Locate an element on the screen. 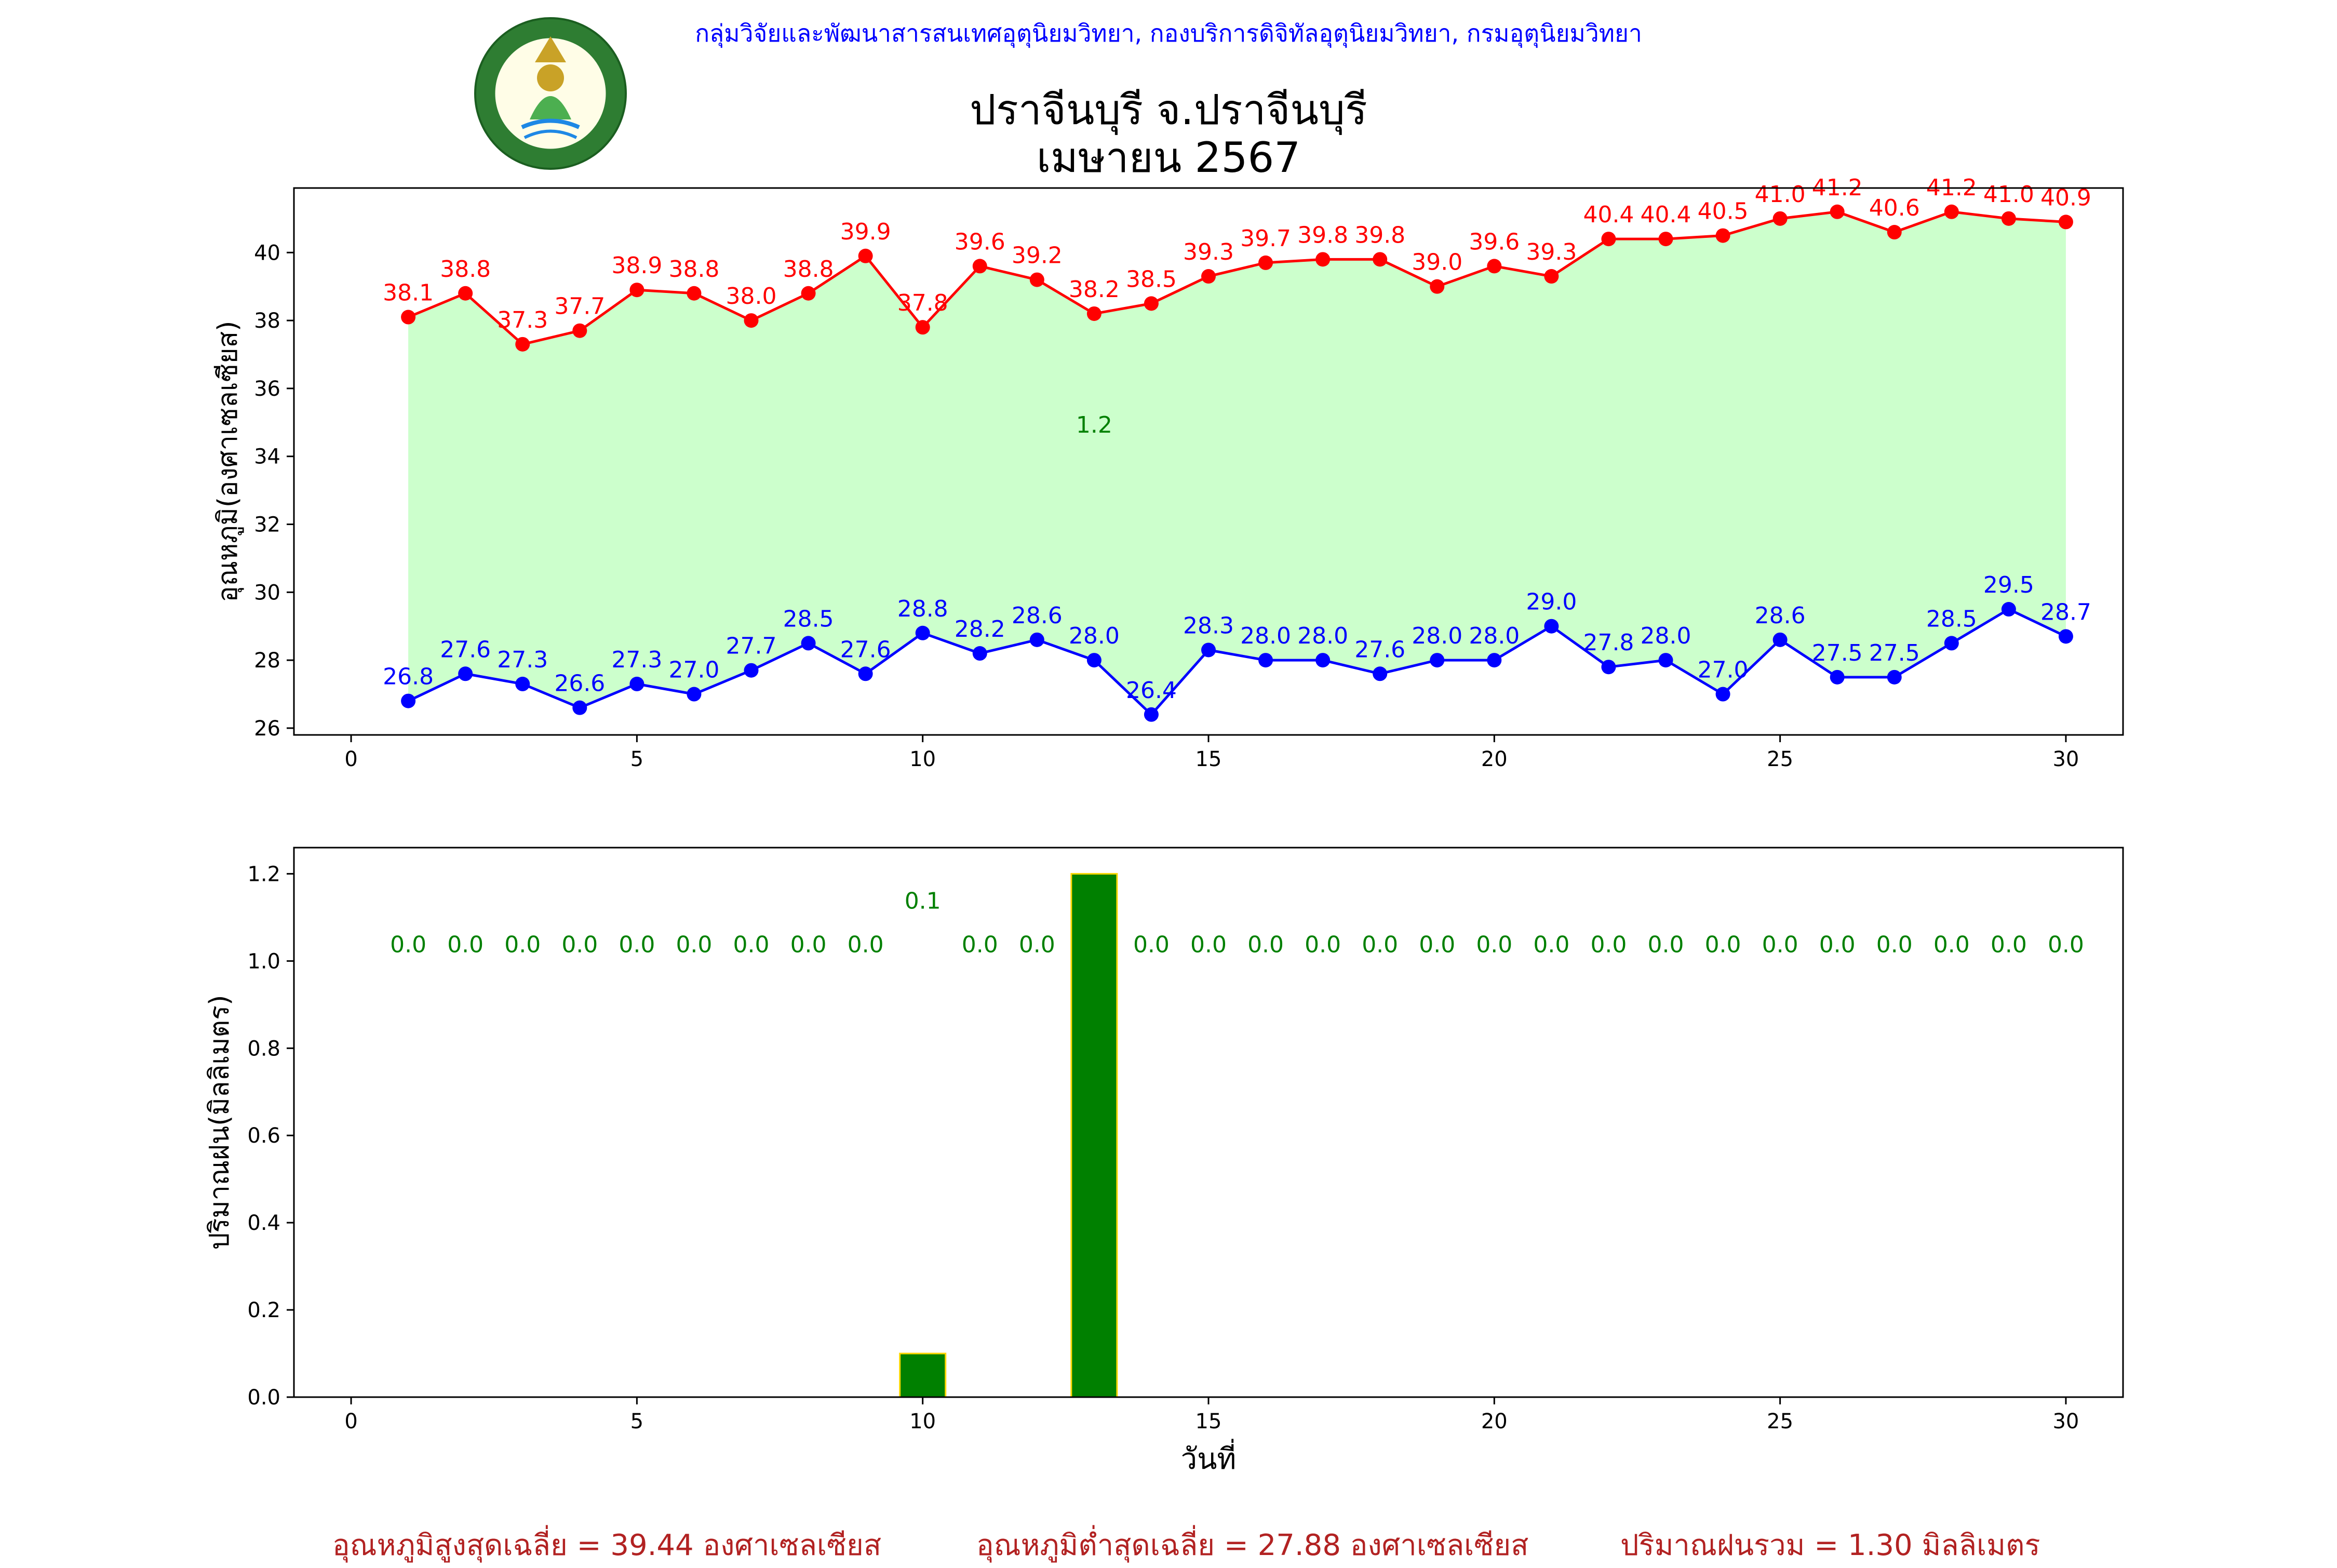  min-temp-label: 29.0 is located at coordinates (1551, 602).